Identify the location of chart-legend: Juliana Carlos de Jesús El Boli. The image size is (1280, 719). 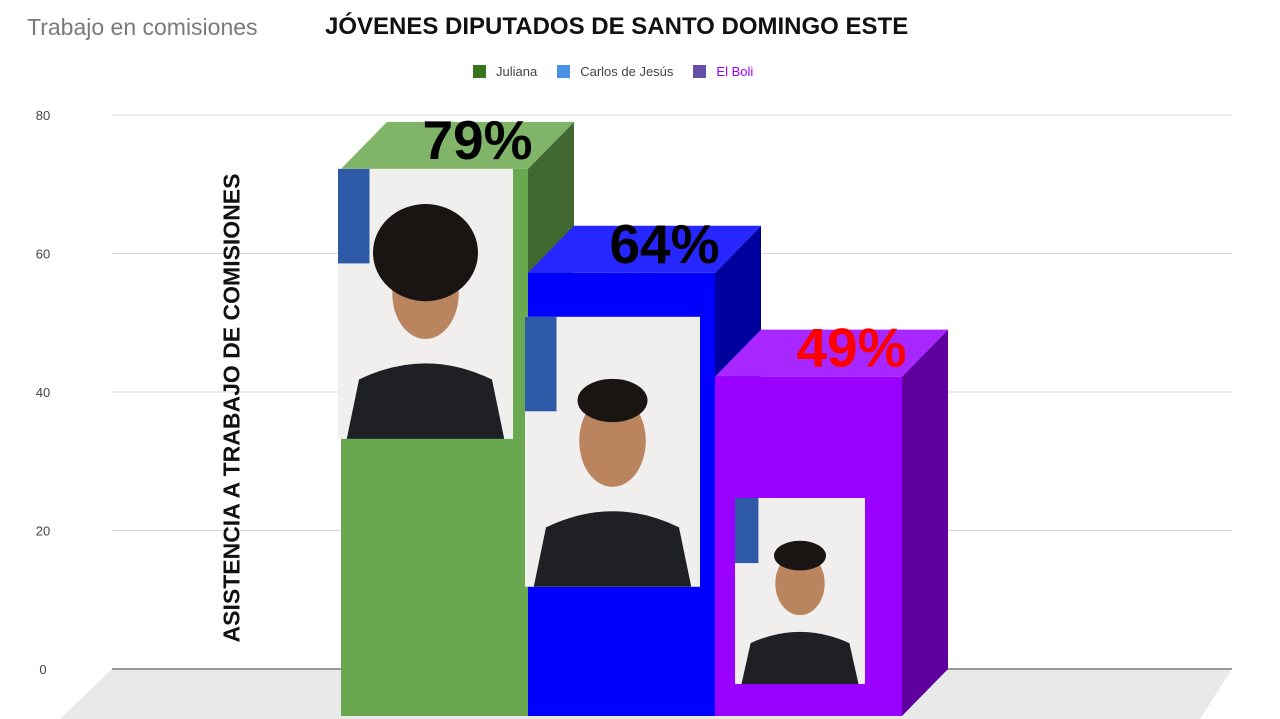
(613, 71).